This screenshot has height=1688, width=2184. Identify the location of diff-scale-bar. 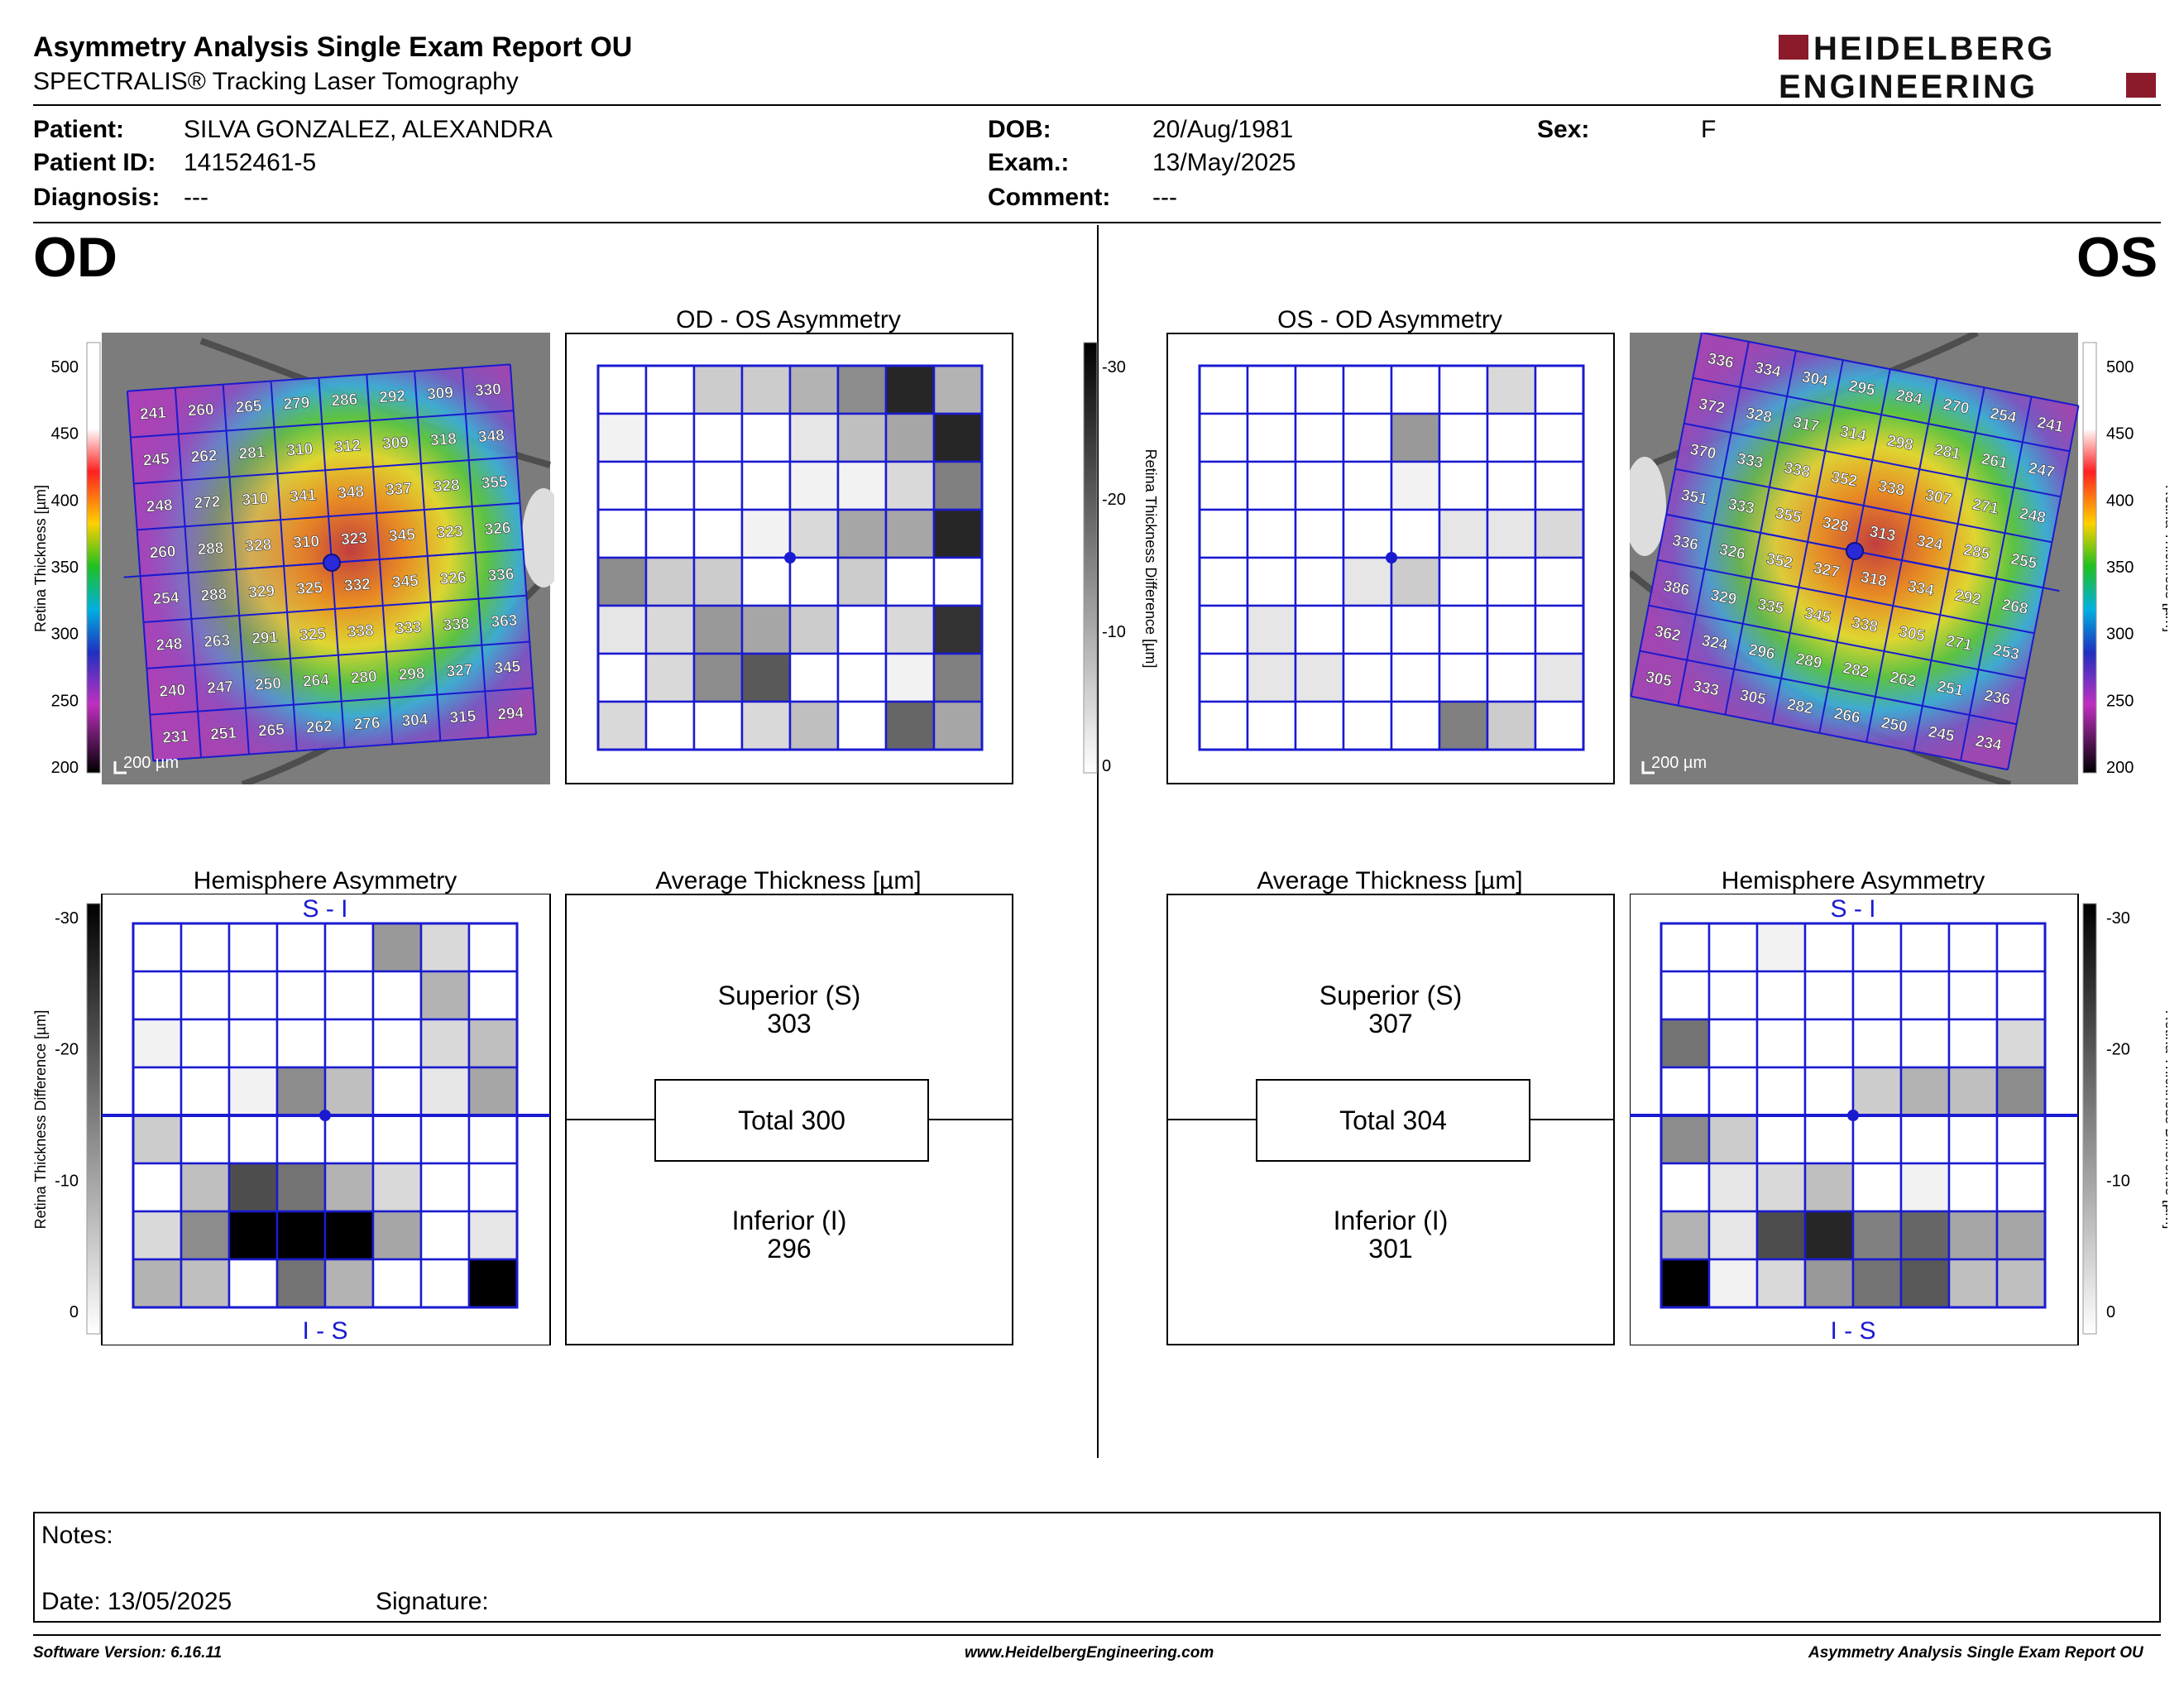
(93, 1119).